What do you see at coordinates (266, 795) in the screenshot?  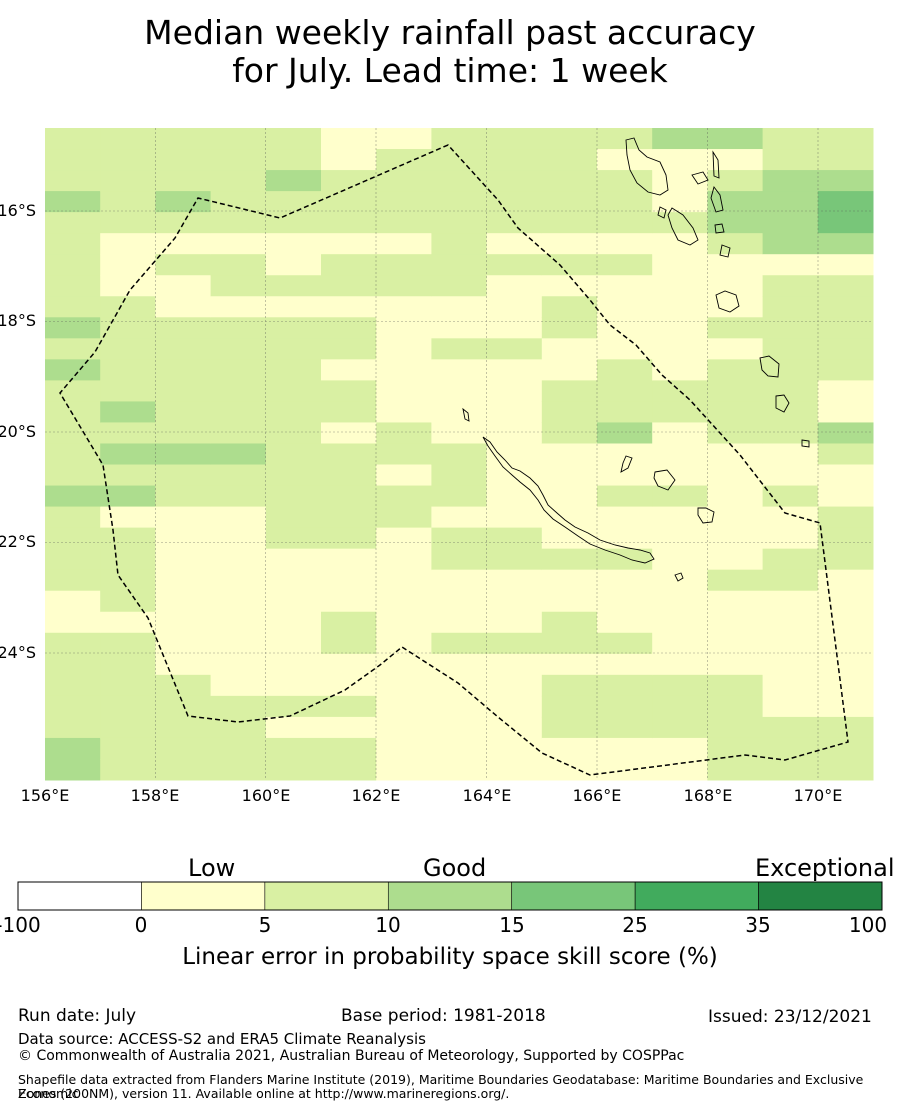 I see `lon-label-160e: 160°E` at bounding box center [266, 795].